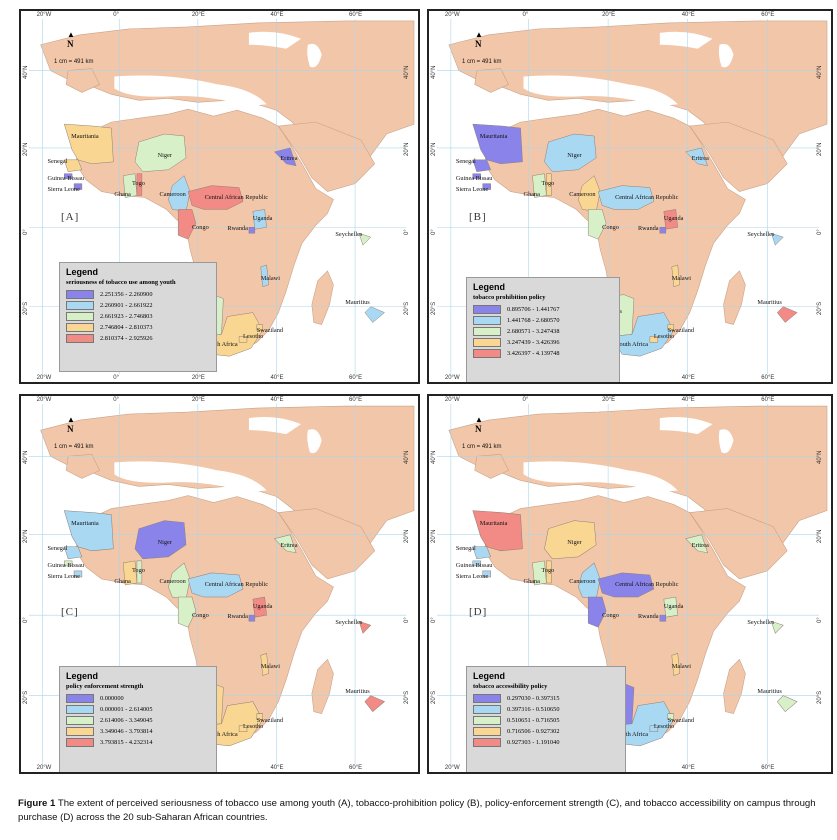  I want to click on legend-entry: 2.746804 - 2.810373, so click(138, 327).